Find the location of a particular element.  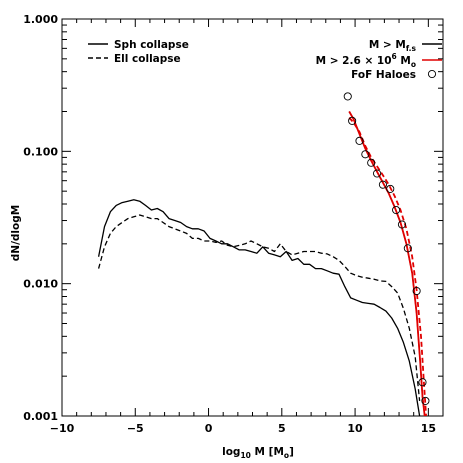

x-tick-label: 10 is located at coordinates (355, 428).